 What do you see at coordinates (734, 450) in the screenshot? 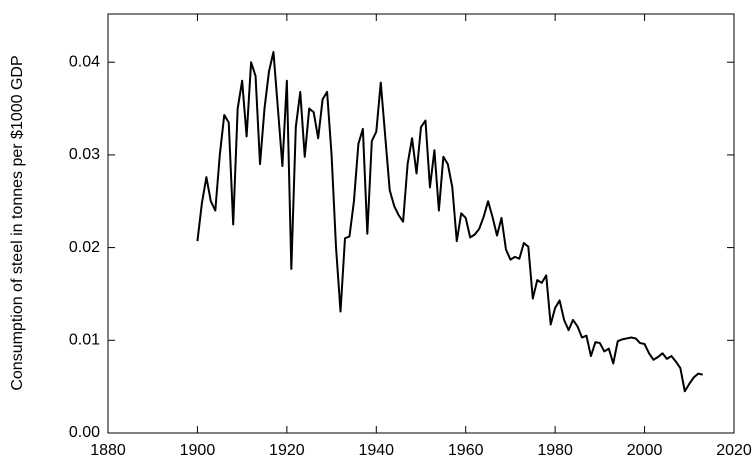
I see `x-tick-label: 2020` at bounding box center [734, 450].